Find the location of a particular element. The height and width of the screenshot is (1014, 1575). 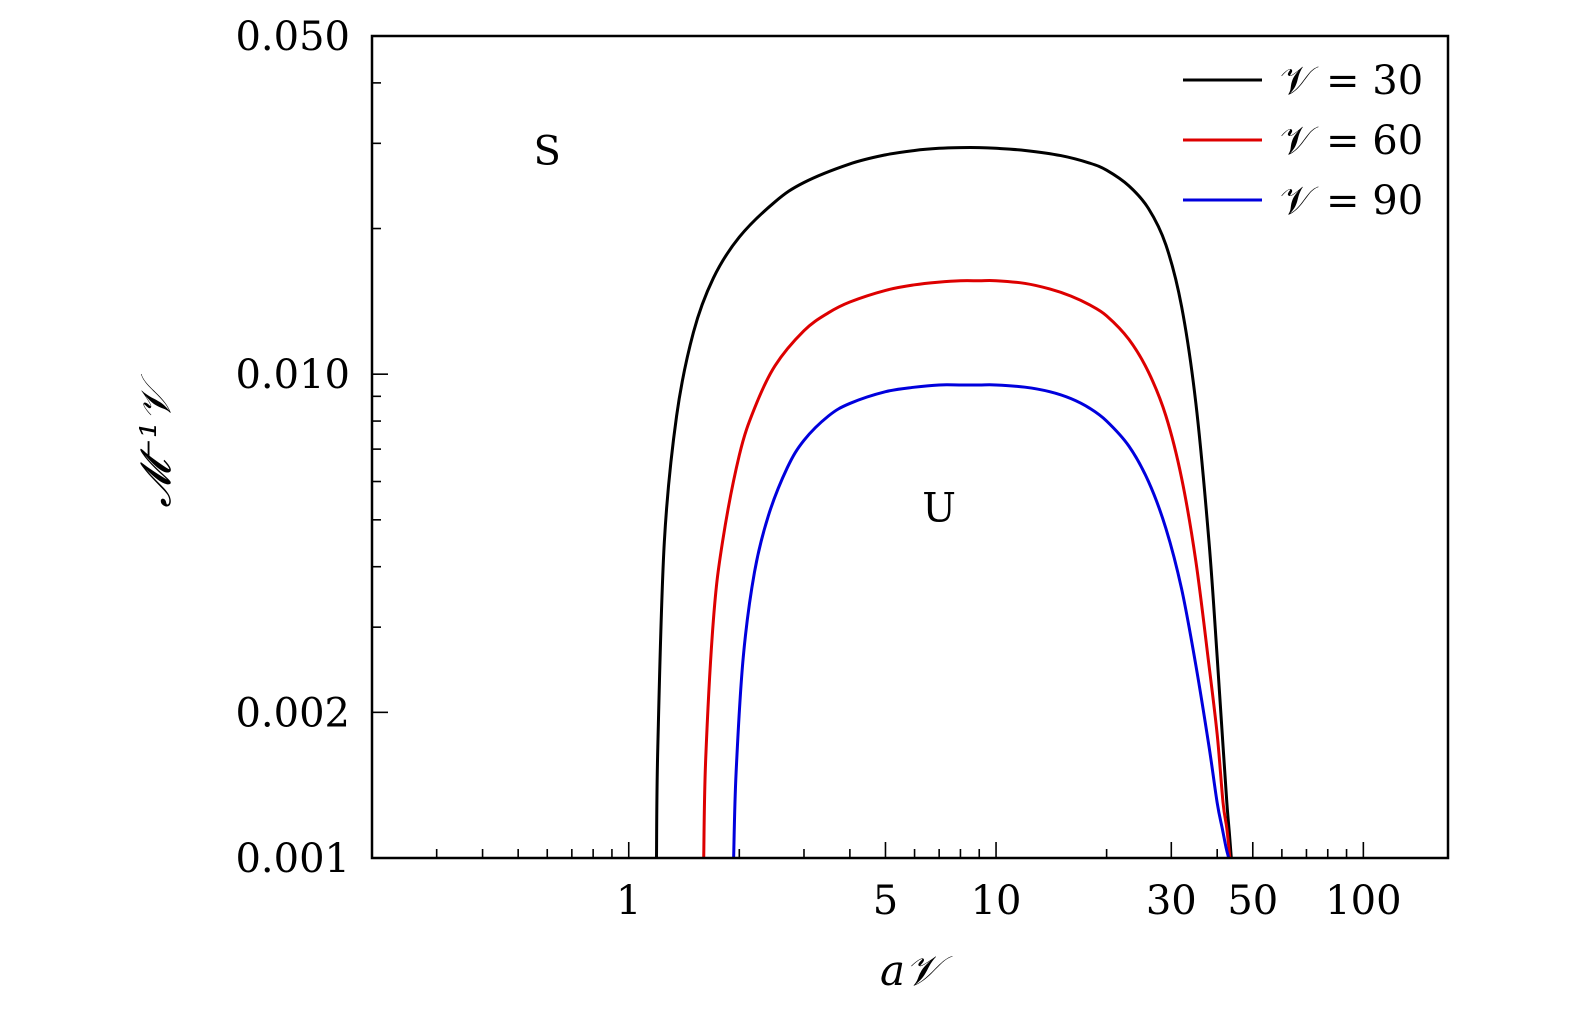

x-tick-label: 5 is located at coordinates (885, 901).